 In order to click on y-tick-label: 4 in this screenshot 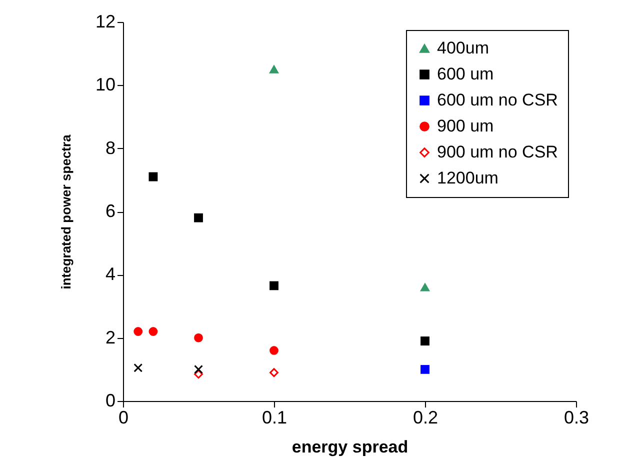, I will do `click(110, 274)`.